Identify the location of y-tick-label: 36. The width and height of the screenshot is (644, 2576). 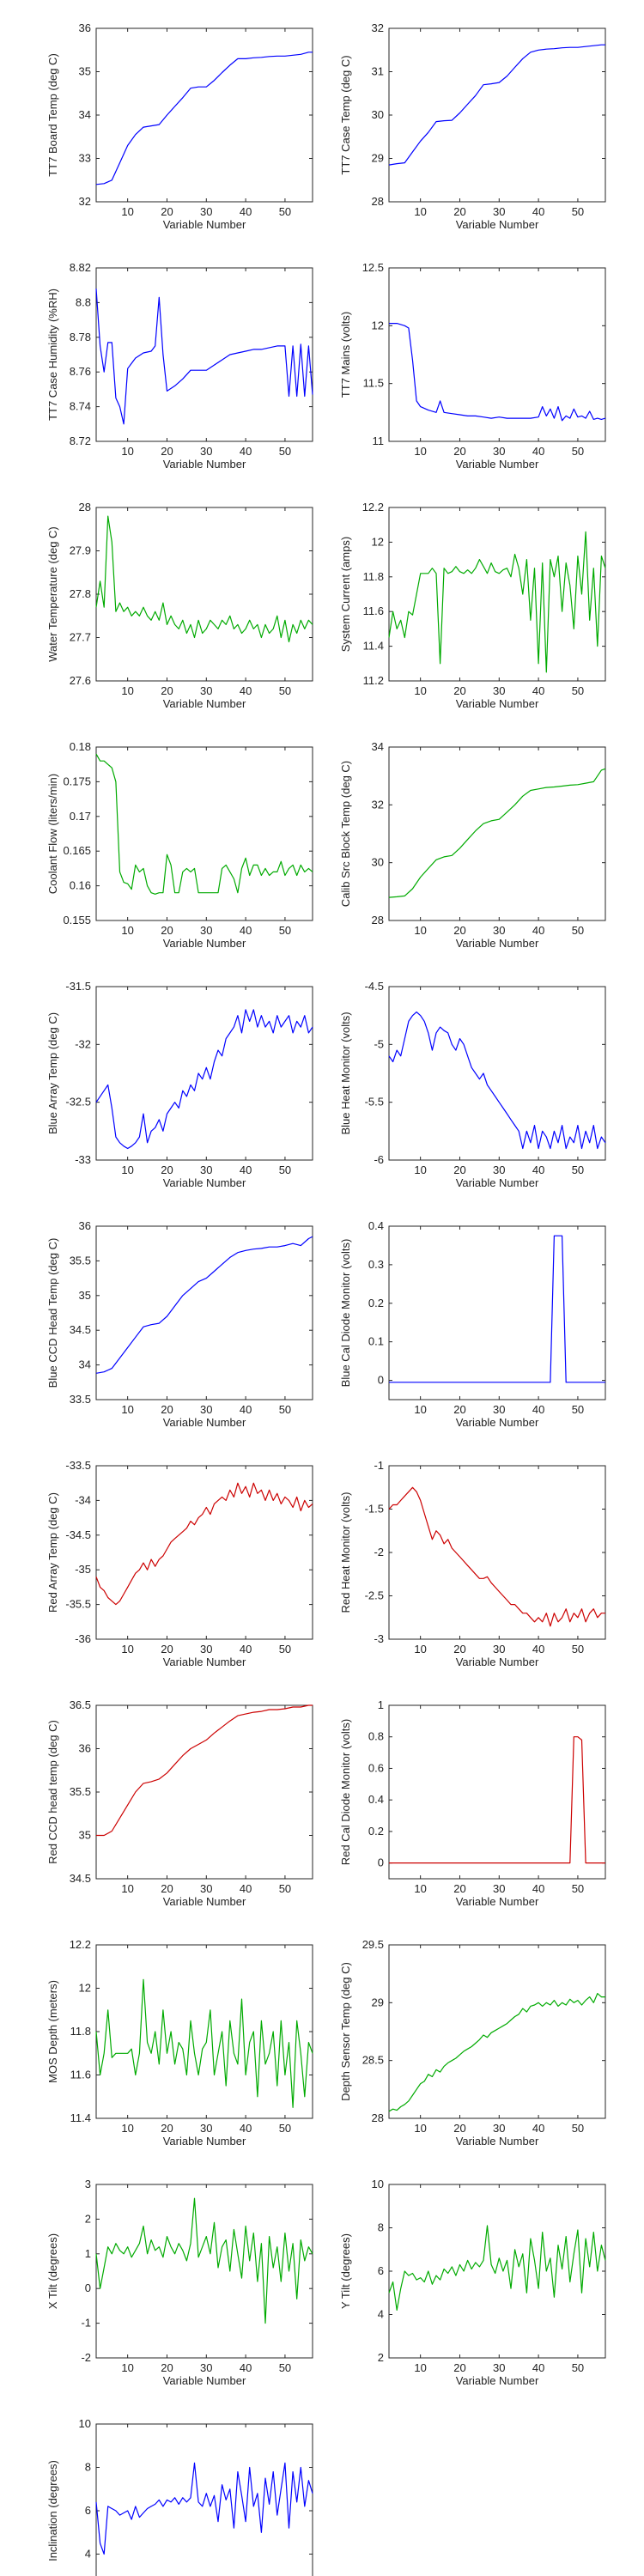
(85, 1748).